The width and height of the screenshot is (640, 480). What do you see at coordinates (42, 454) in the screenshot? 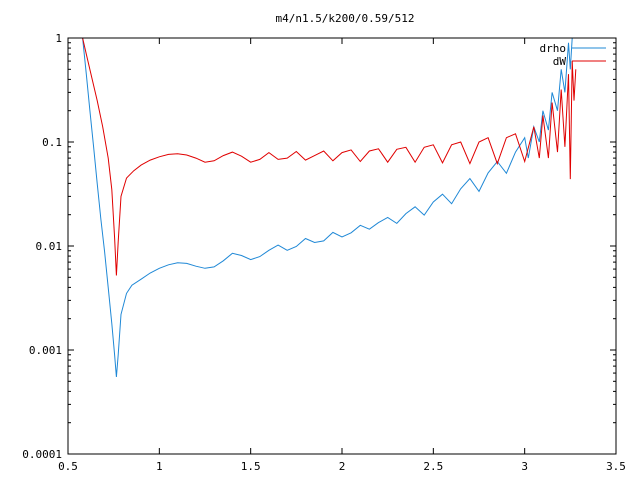
I see `y-tick-label: 0.0001` at bounding box center [42, 454].